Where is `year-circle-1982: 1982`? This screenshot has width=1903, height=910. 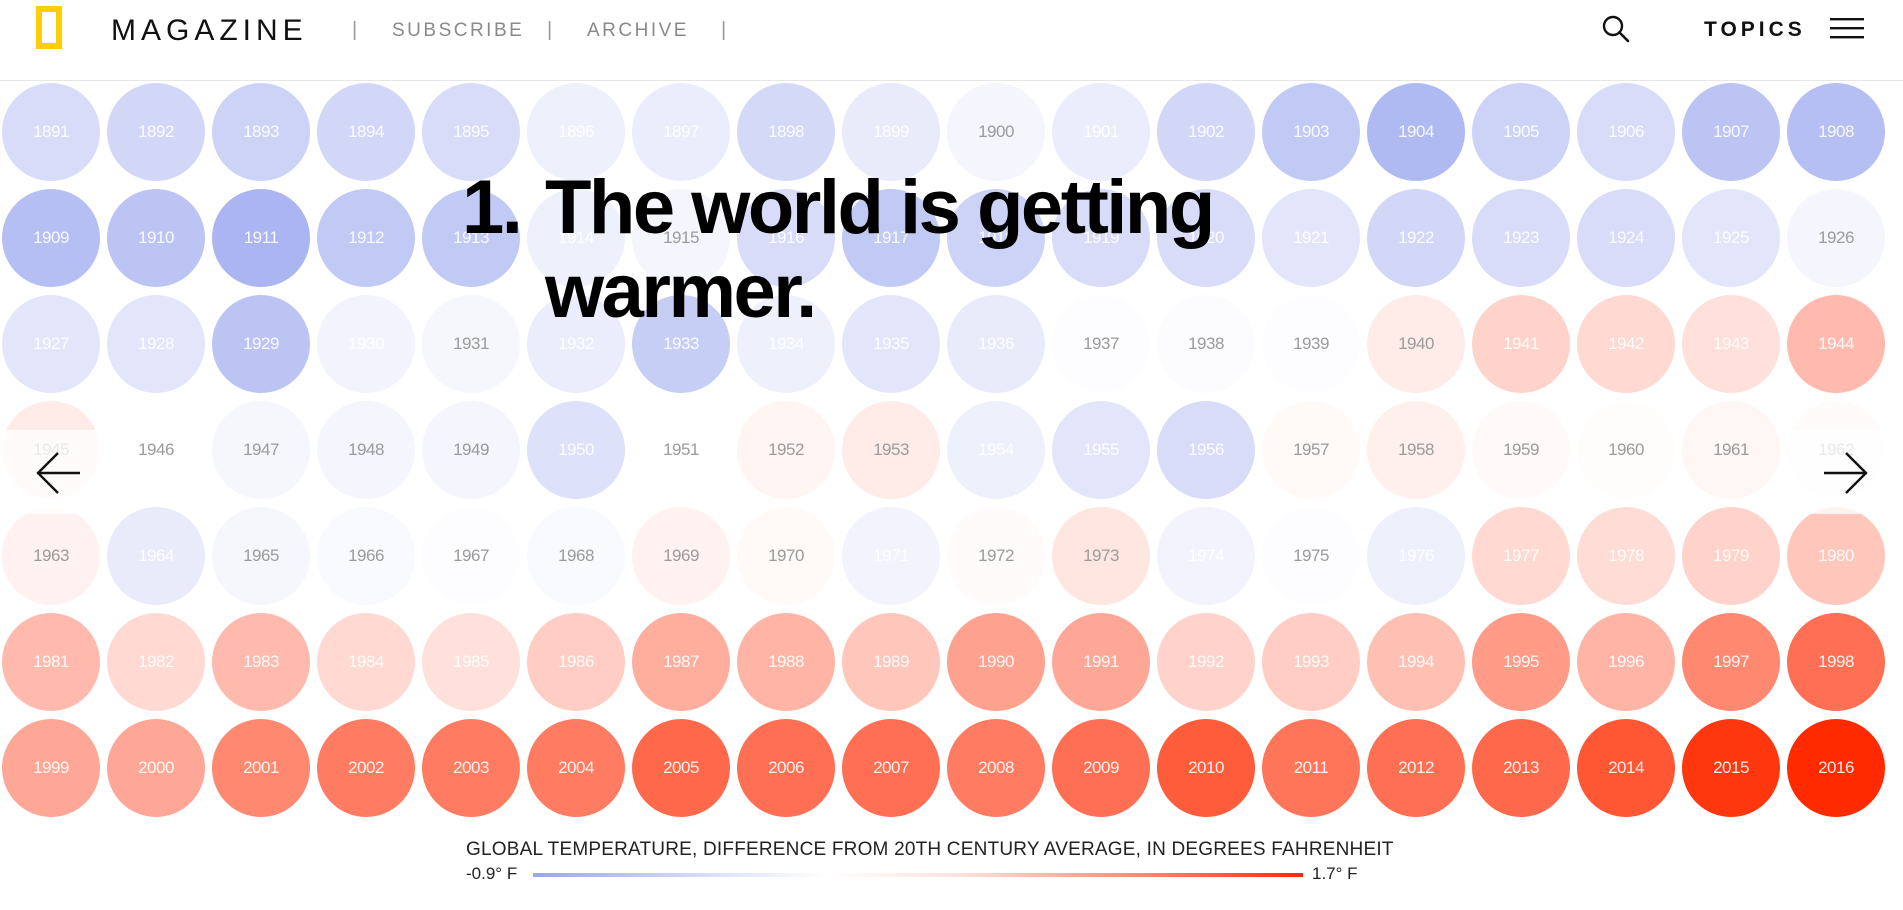 year-circle-1982: 1982 is located at coordinates (156, 662).